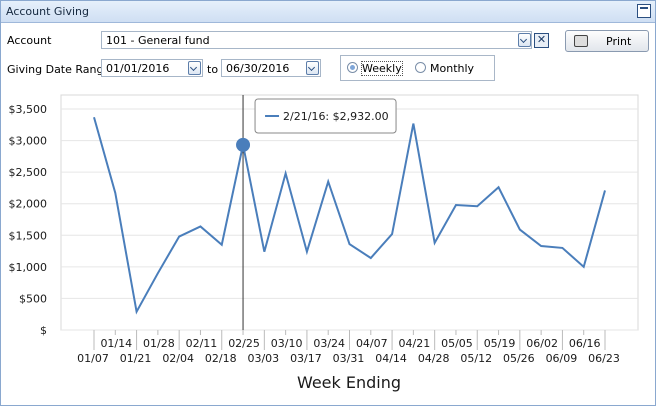 The width and height of the screenshot is (656, 406). Describe the element at coordinates (316, 40) in the screenshot. I see `account-dropdown: 101 - General fund` at that location.